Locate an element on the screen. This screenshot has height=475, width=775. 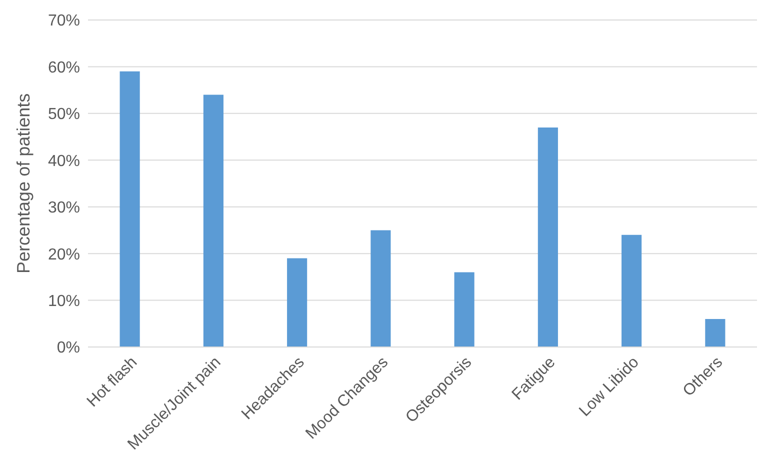
y-tick-label: 70% is located at coordinates (64, 21).